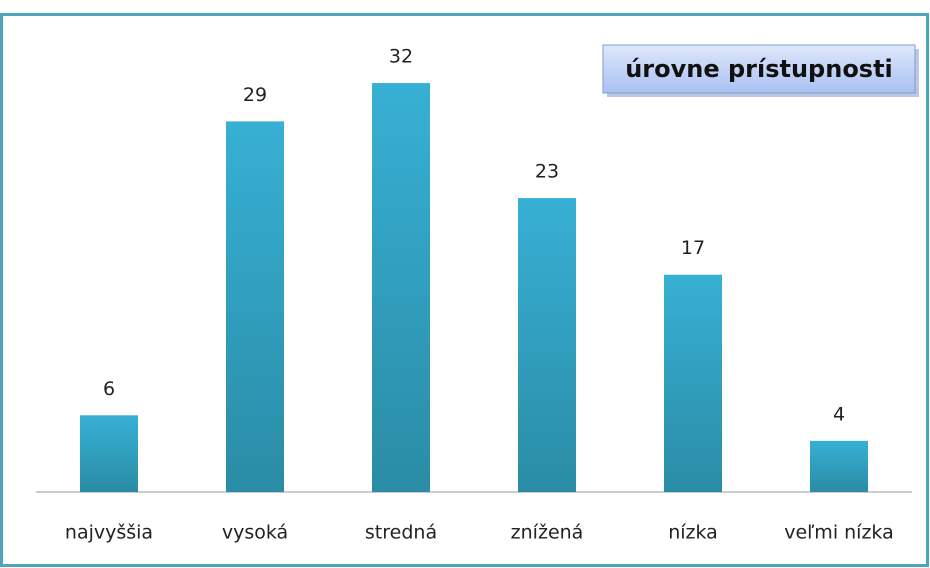  I want to click on value-label: 32, so click(401, 57).